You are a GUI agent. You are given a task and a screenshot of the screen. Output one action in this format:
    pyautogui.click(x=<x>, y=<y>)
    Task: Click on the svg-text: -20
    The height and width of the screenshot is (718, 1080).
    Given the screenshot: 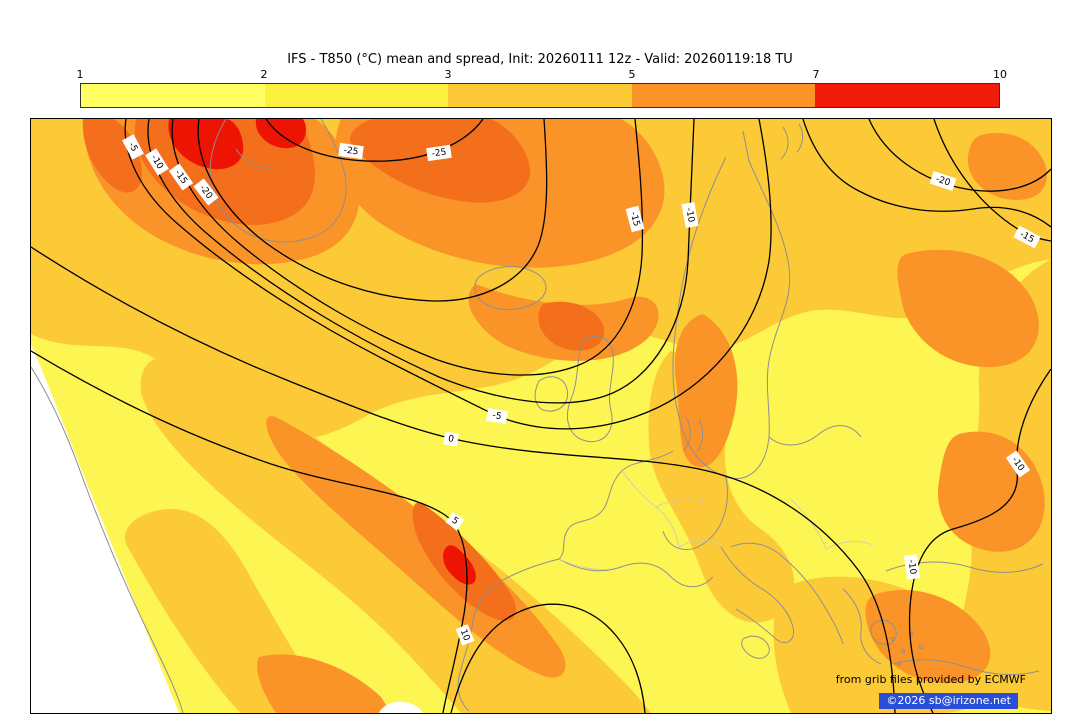 What is the action you would take?
    pyautogui.click(x=942, y=181)
    